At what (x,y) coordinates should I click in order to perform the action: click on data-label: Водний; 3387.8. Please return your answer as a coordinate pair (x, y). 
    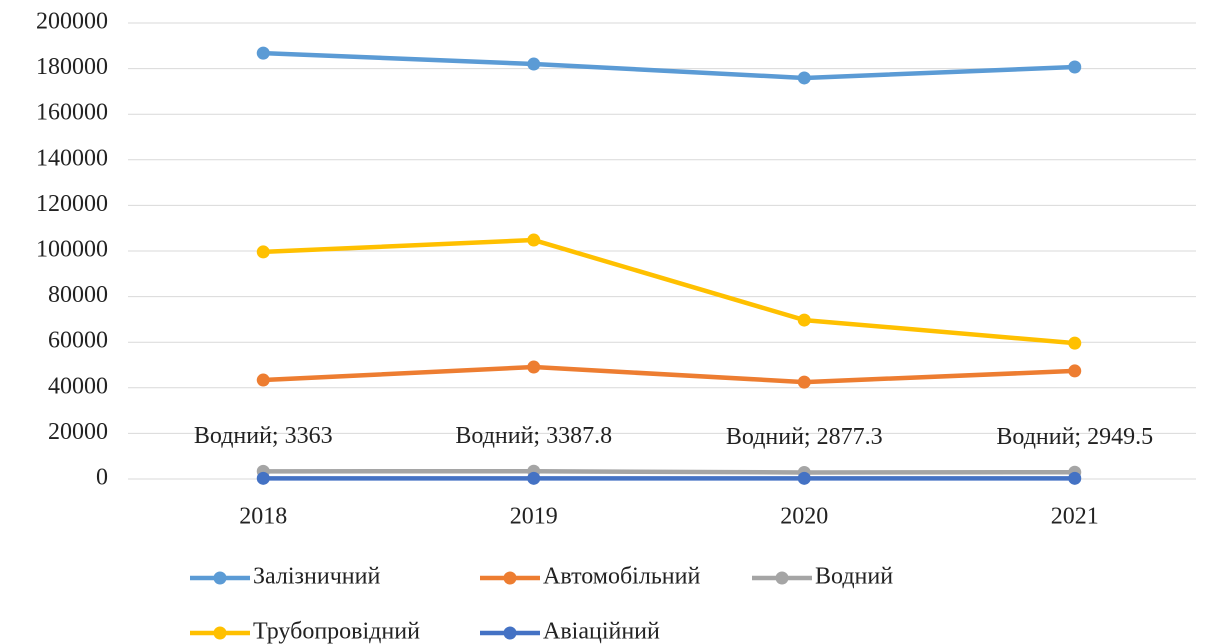
    Looking at the image, I should click on (533, 436).